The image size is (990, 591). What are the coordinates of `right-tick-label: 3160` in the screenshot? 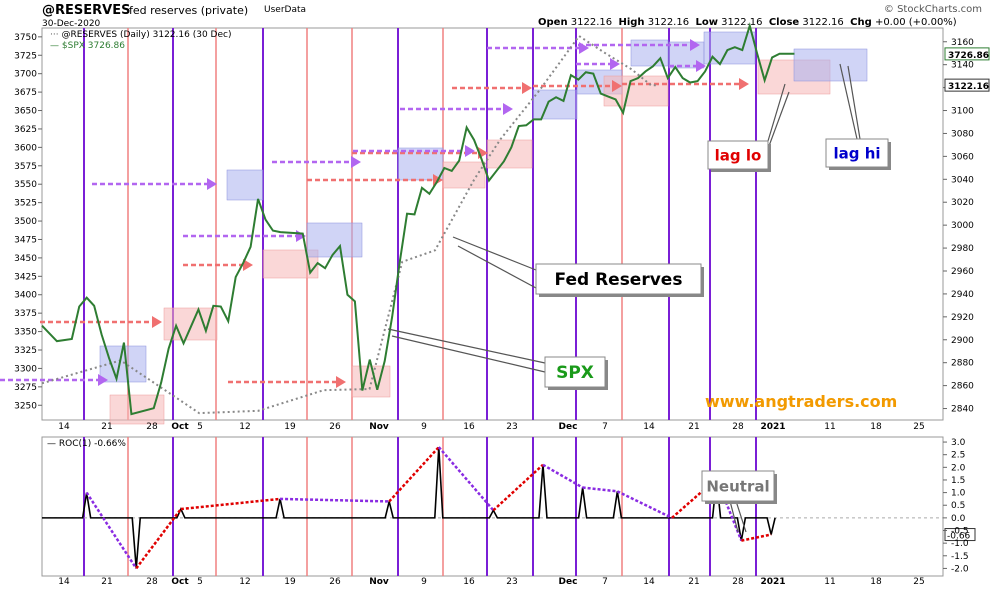 It's located at (962, 43).